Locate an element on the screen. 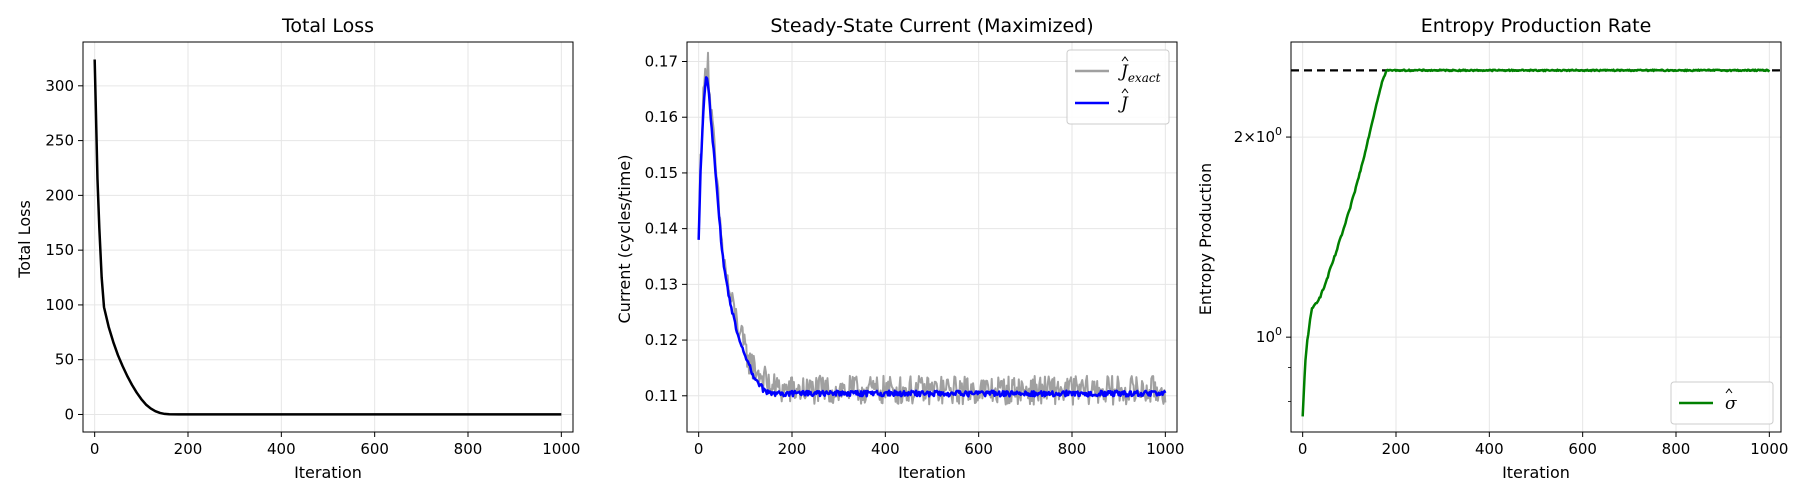 The height and width of the screenshot is (500, 1800). total-loss-x-label: Iteration is located at coordinates (328, 472).